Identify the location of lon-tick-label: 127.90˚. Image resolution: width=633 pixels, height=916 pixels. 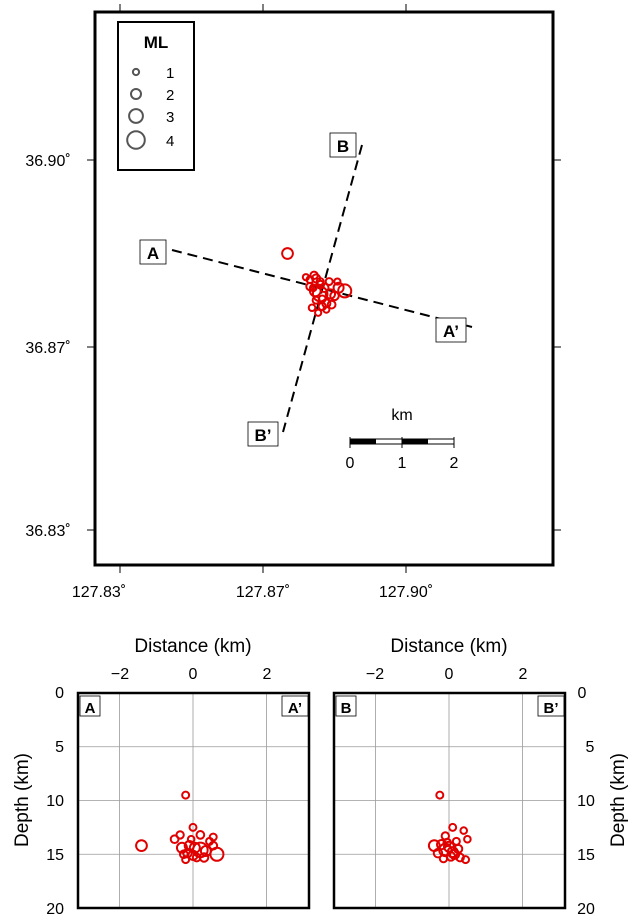
(406, 592).